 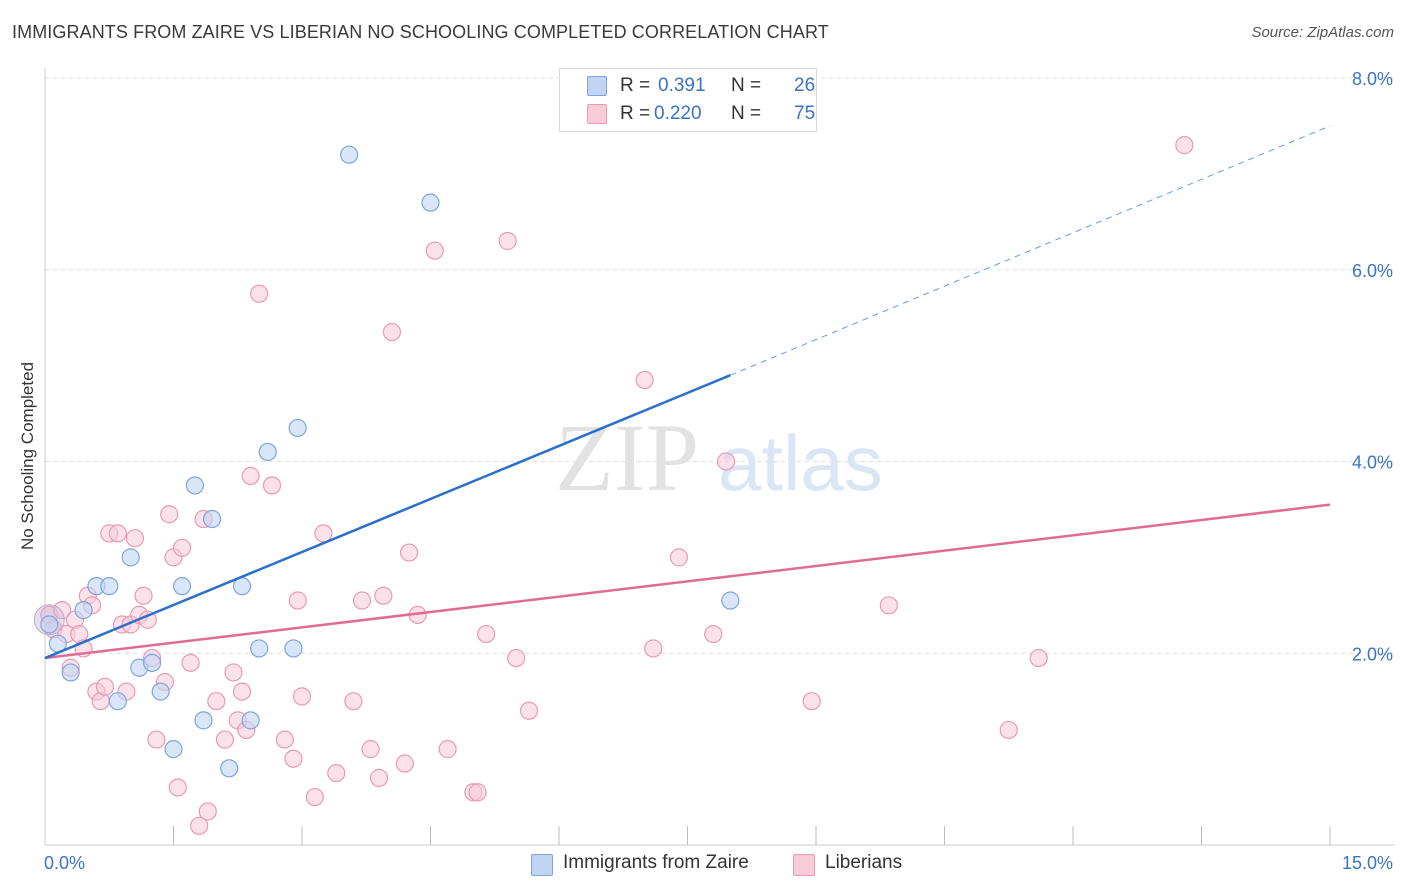 What do you see at coordinates (1372, 79) in the screenshot?
I see `y-tick-label: 8.0%` at bounding box center [1372, 79].